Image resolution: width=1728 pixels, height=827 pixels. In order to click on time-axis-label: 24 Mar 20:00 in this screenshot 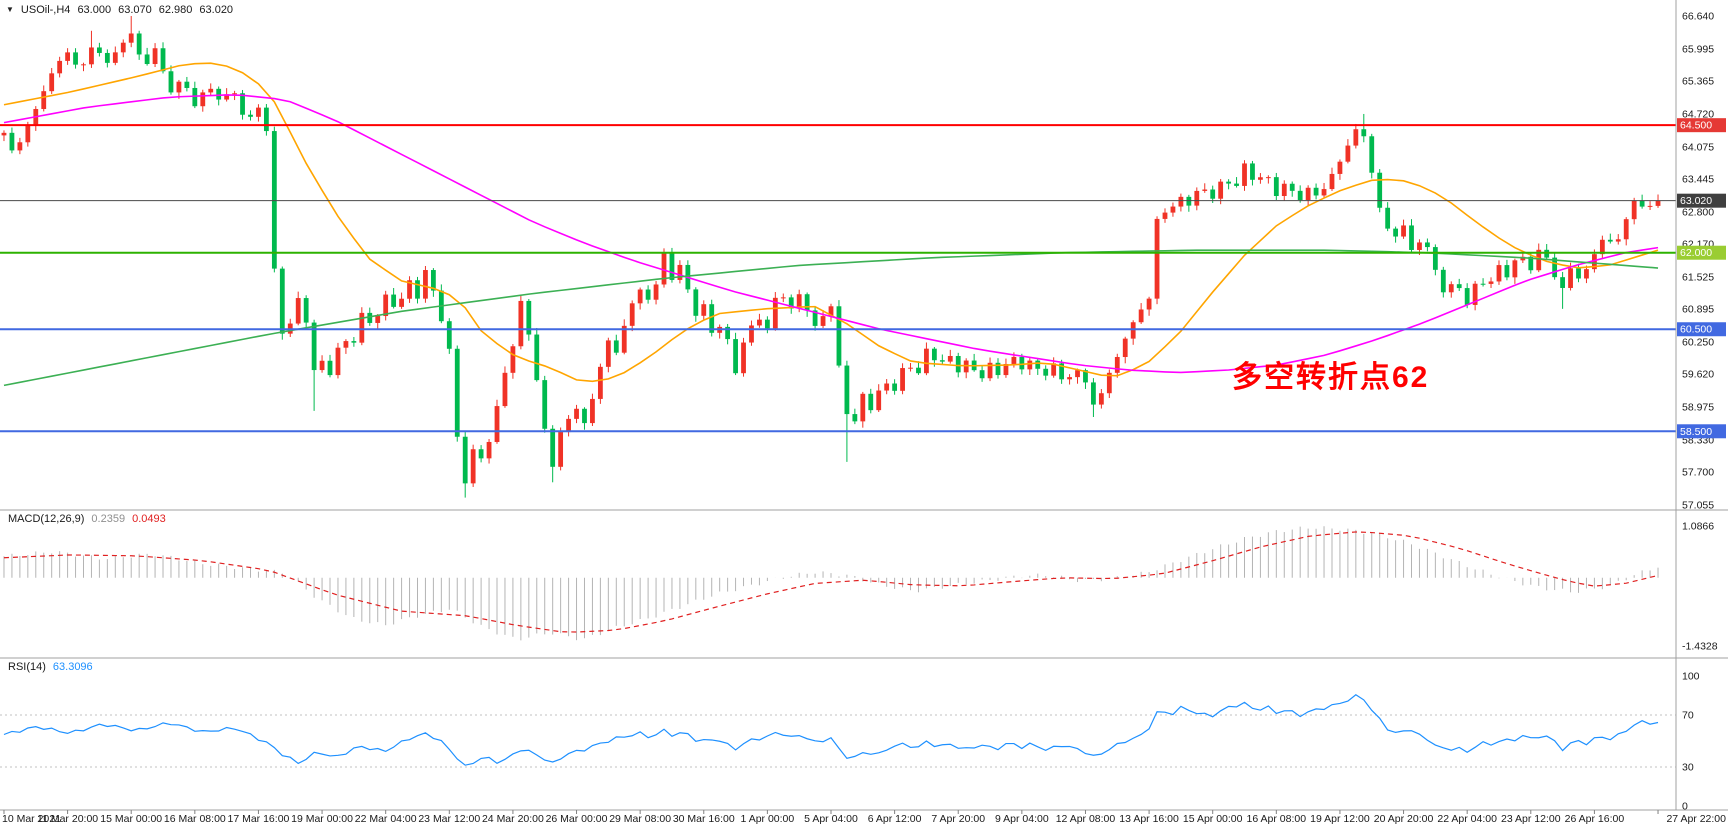, I will do `click(513, 819)`.